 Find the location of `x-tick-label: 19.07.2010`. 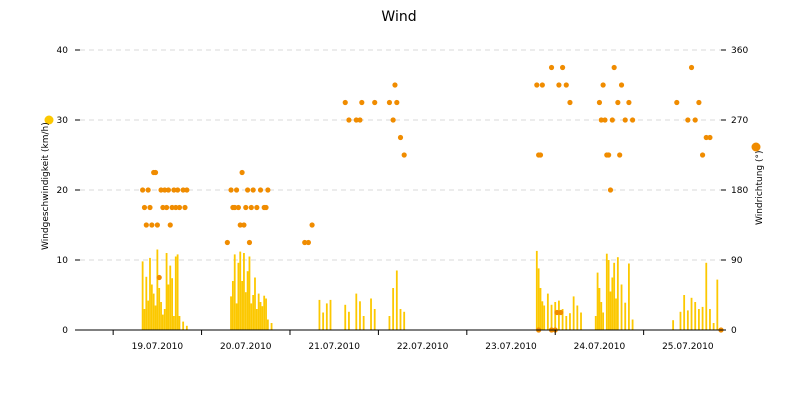

x-tick-label: 19.07.2010 is located at coordinates (158, 347).